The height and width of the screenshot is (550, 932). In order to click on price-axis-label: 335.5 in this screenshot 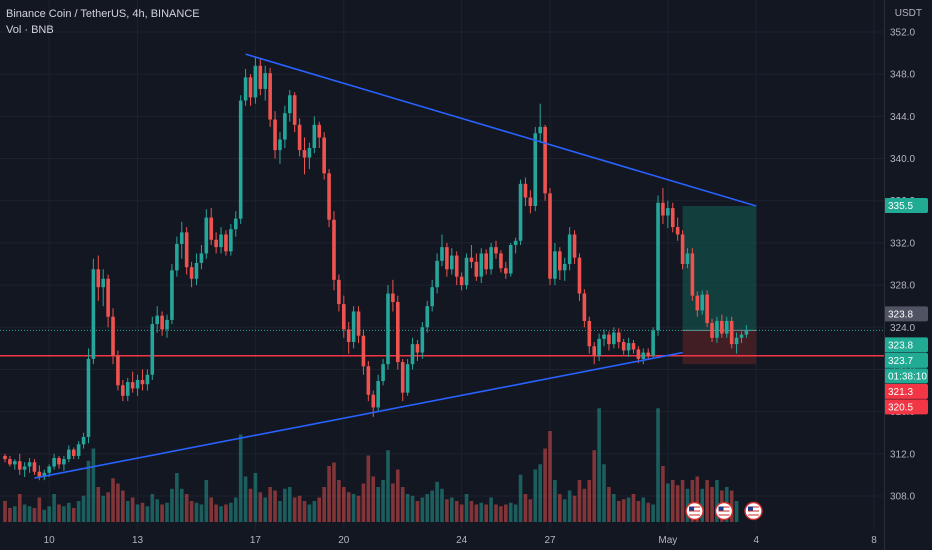, I will do `click(906, 205)`.